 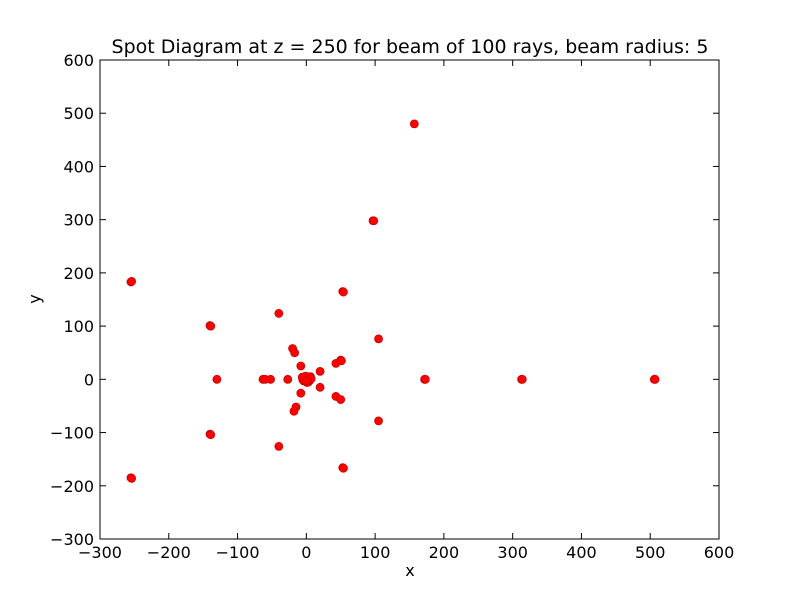 What do you see at coordinates (89, 379) in the screenshot?
I see `y-tick-label: 0` at bounding box center [89, 379].